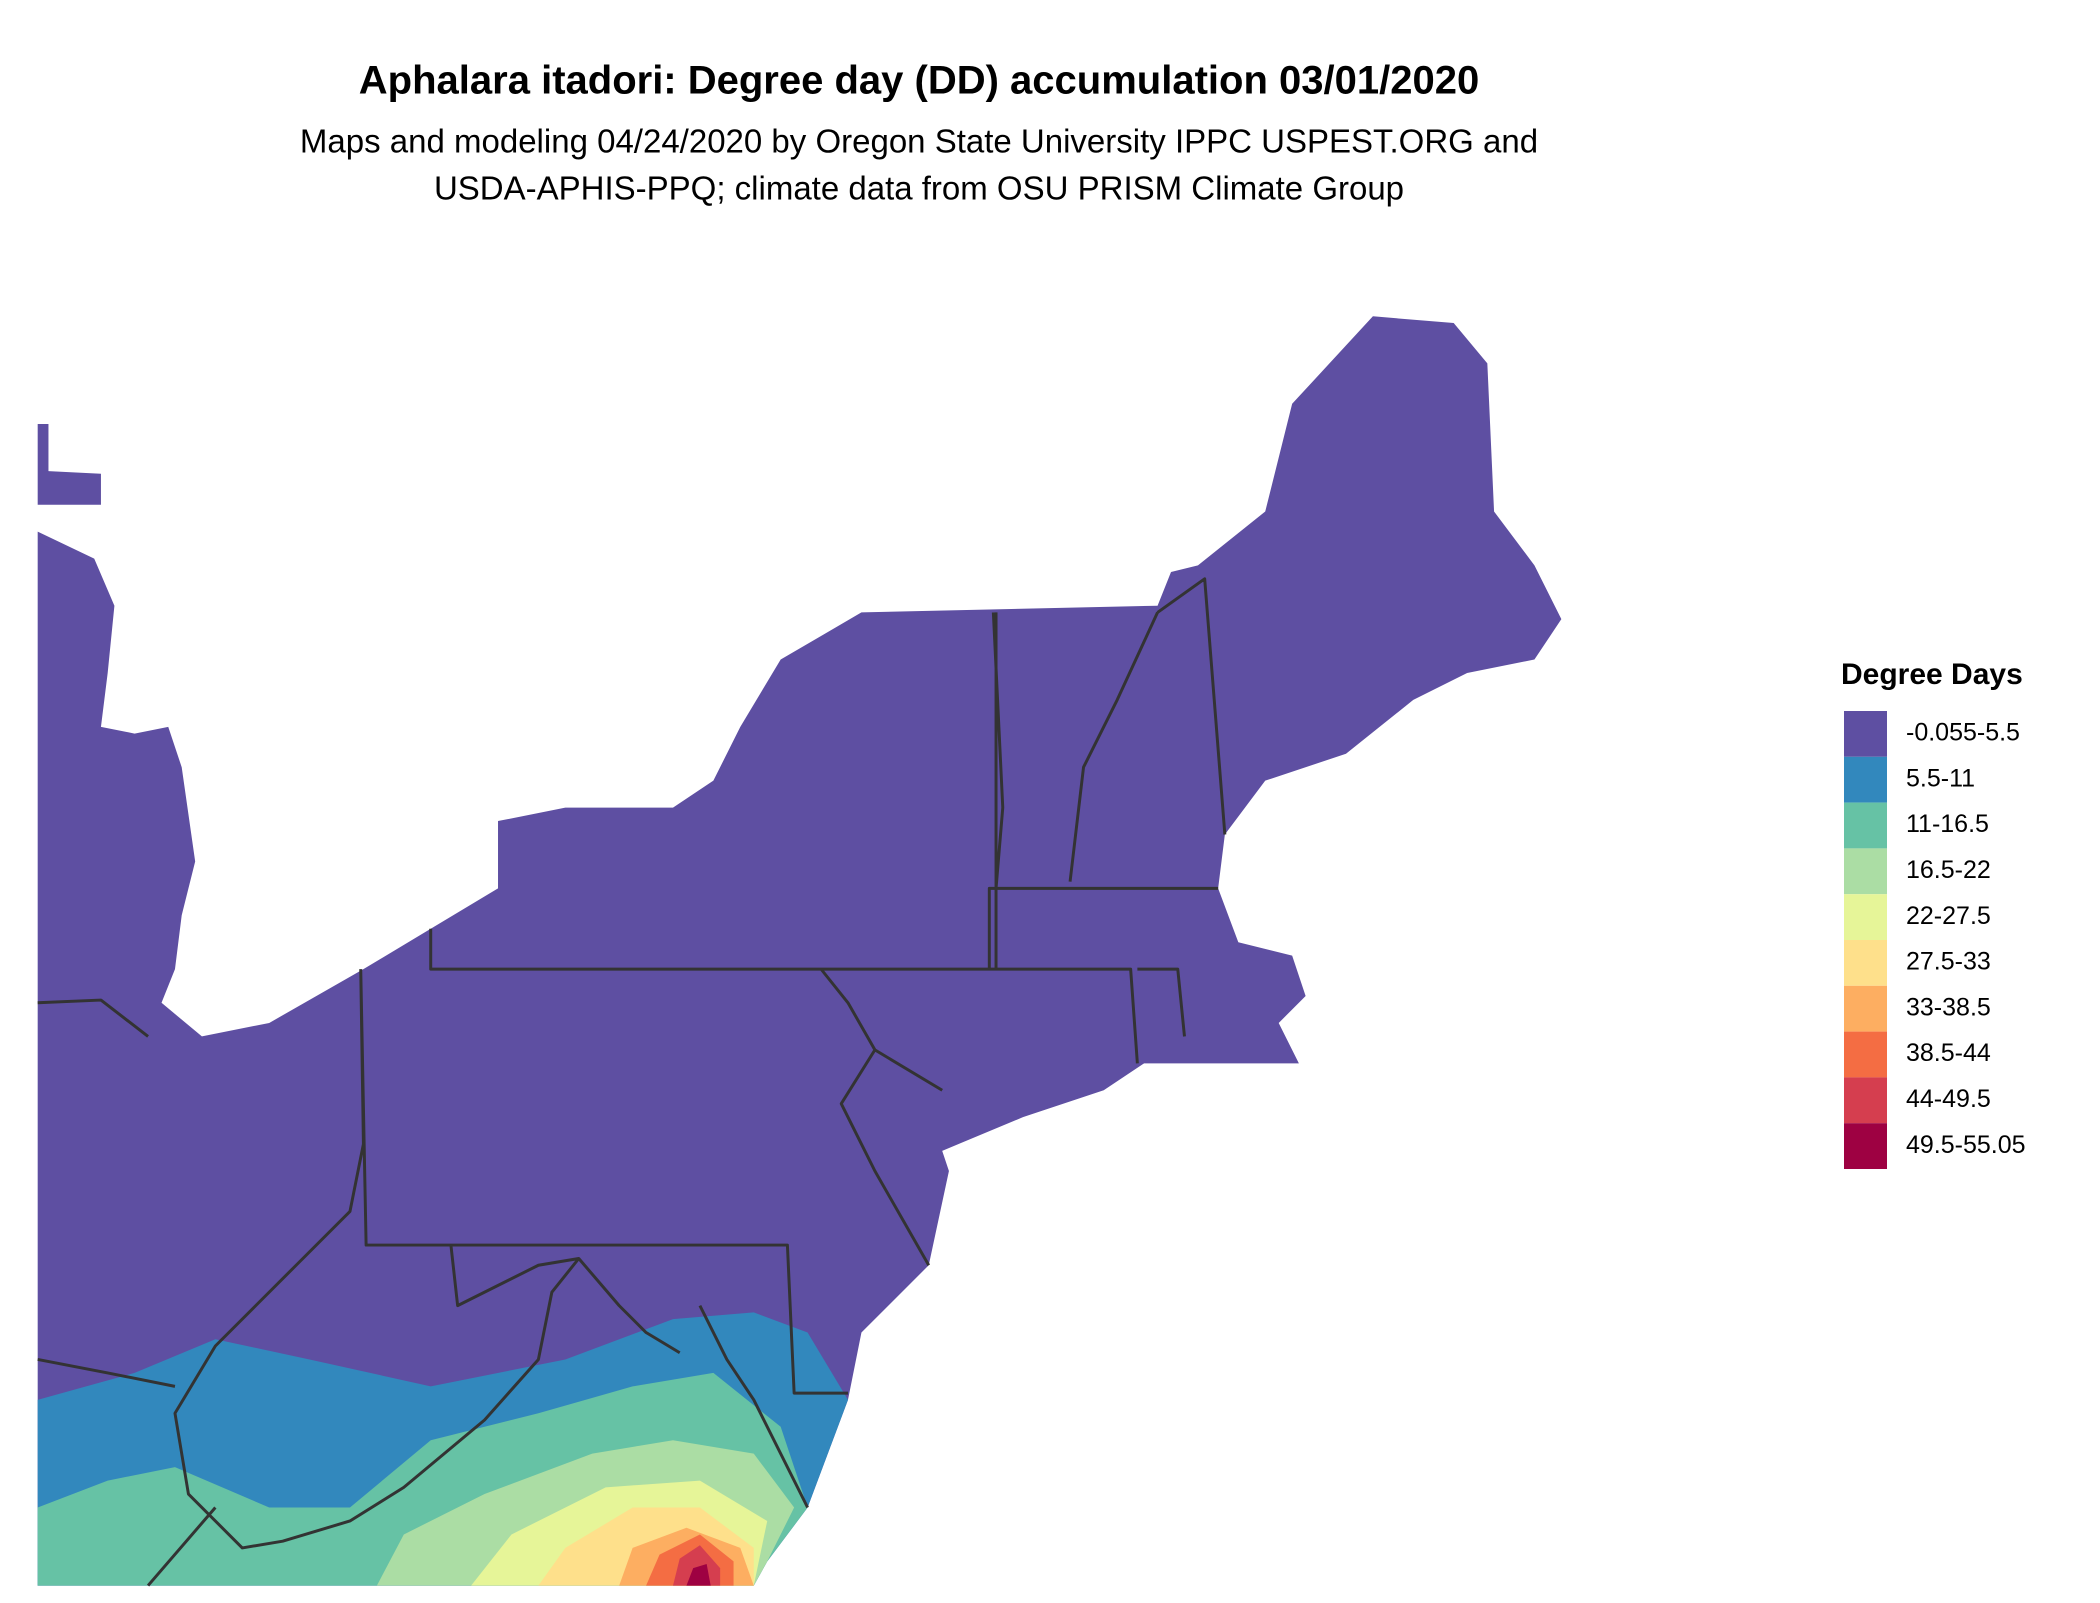  What do you see at coordinates (1948, 1053) in the screenshot?
I see `legend-label: 38.5-44` at bounding box center [1948, 1053].